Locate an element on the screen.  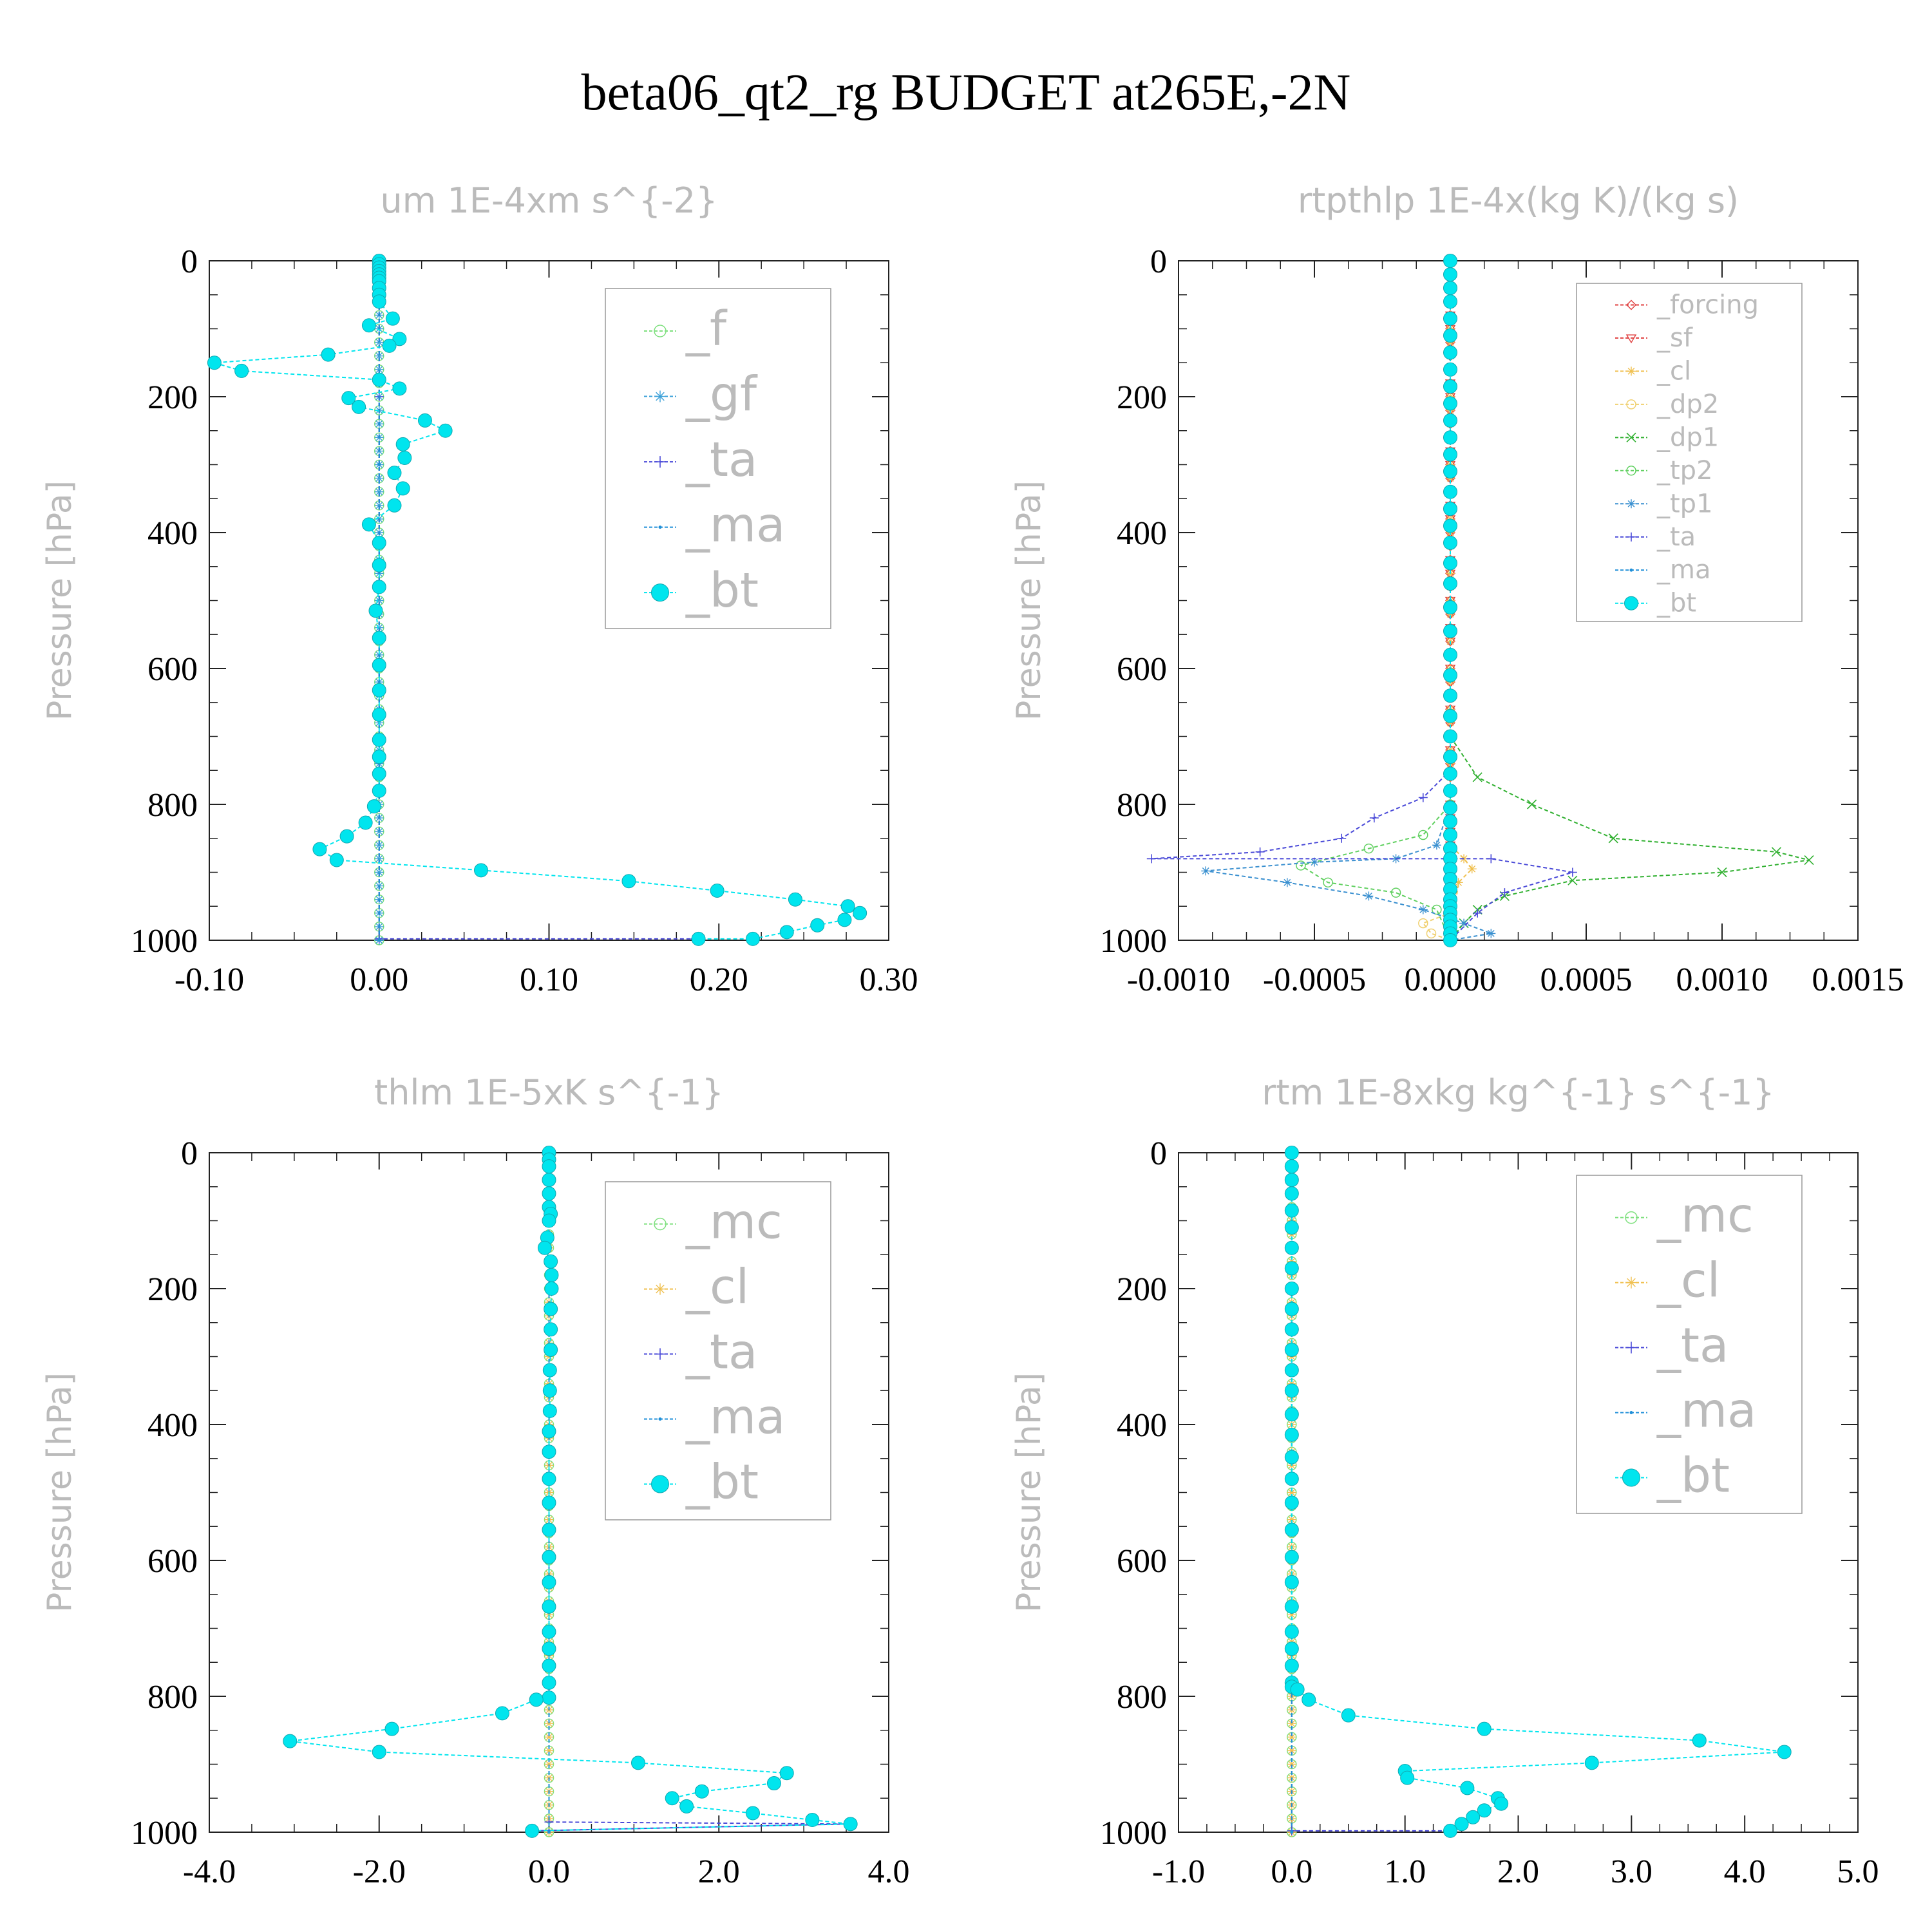
legend-label: _f is located at coordinates (707, 329).